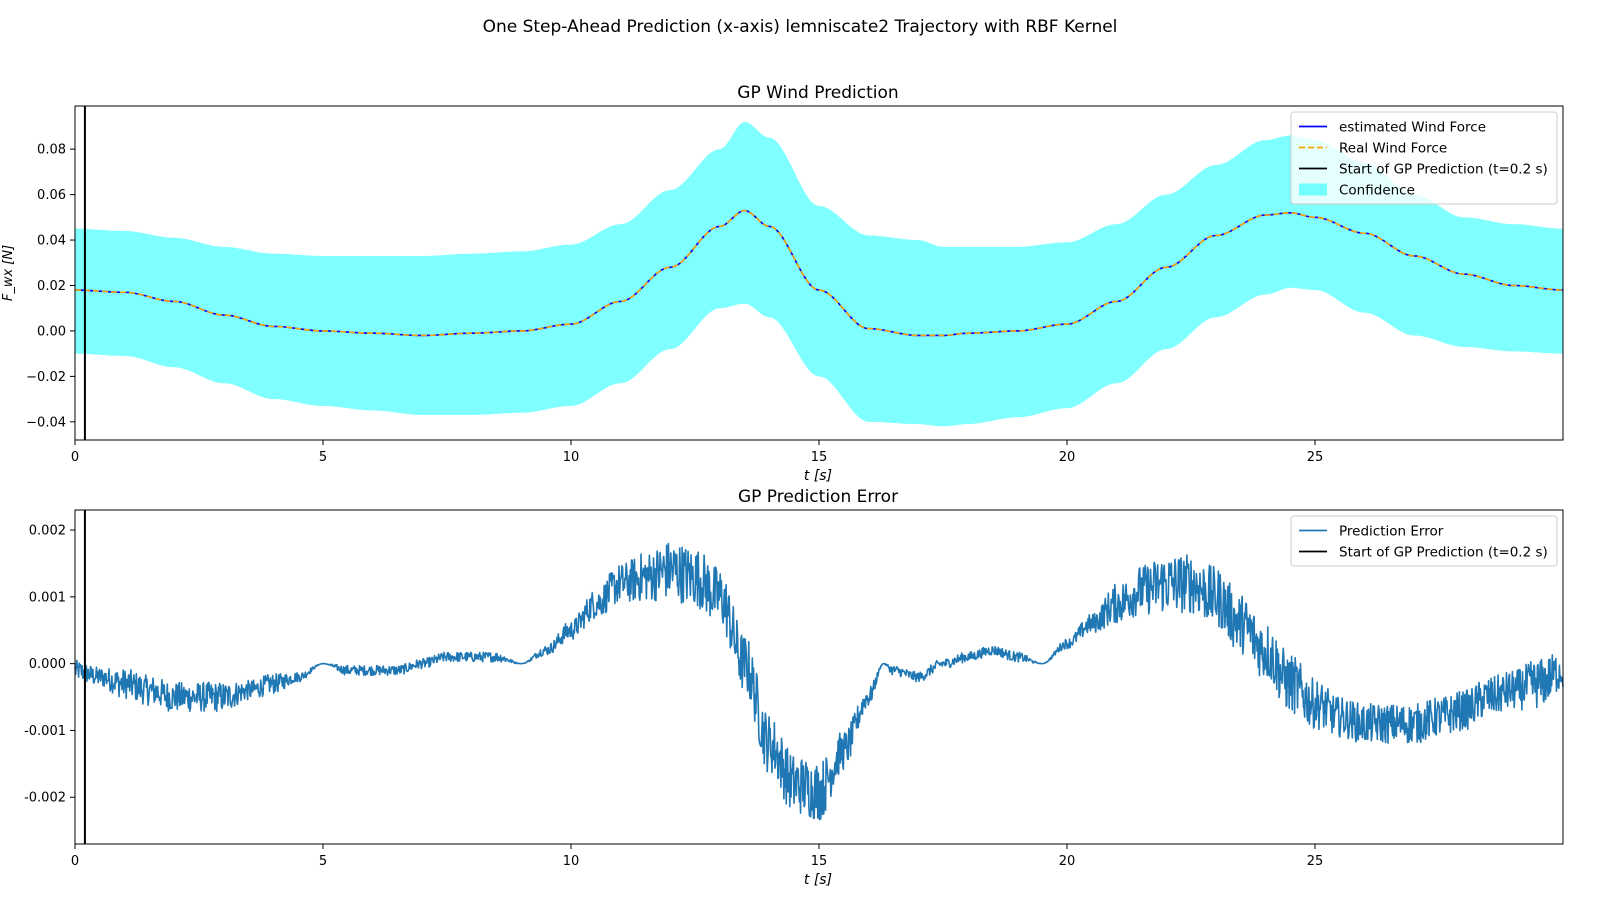 This screenshot has width=1600, height=900. I want to click on wind-prediction-ylabel: F_wx [N], so click(8, 273).